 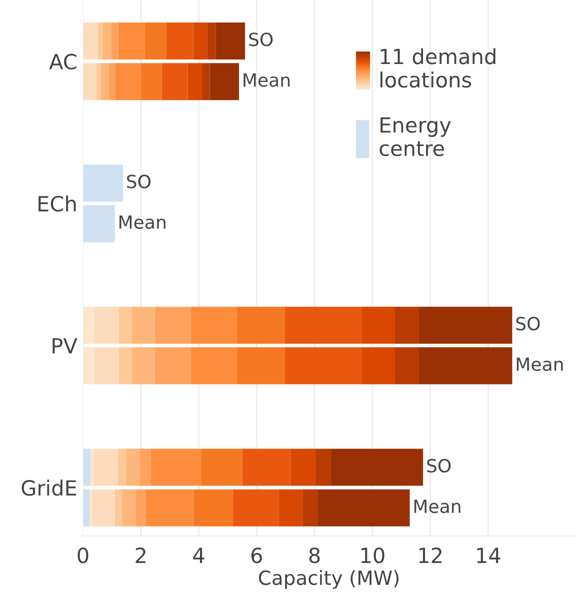 What do you see at coordinates (314, 555) in the screenshot?
I see `x-tick-label: 8` at bounding box center [314, 555].